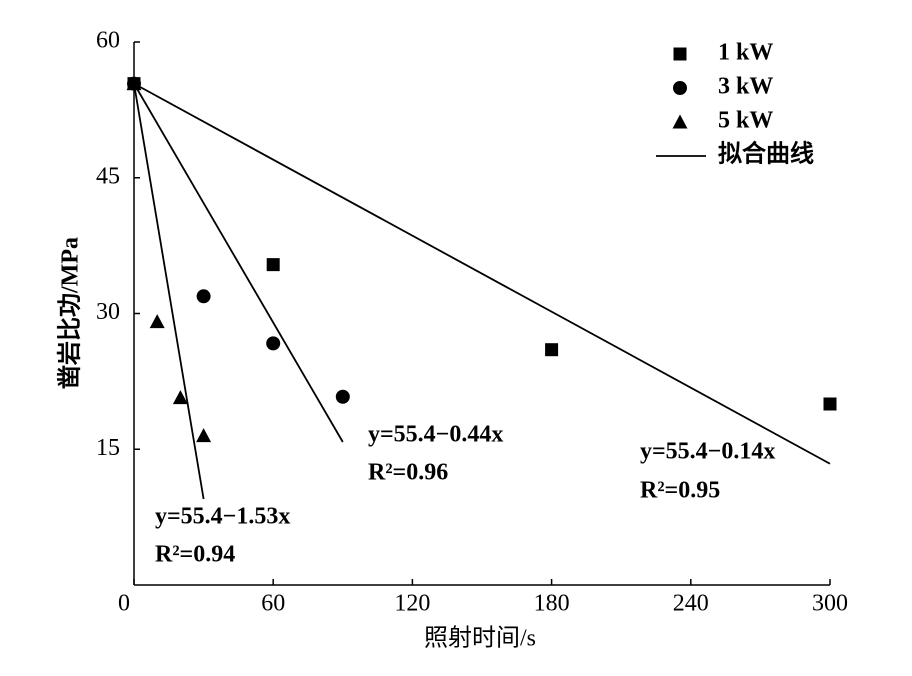 This screenshot has width=912, height=676. What do you see at coordinates (222, 517) in the screenshot?
I see `fit-equation: y=55.4−1.53x` at bounding box center [222, 517].